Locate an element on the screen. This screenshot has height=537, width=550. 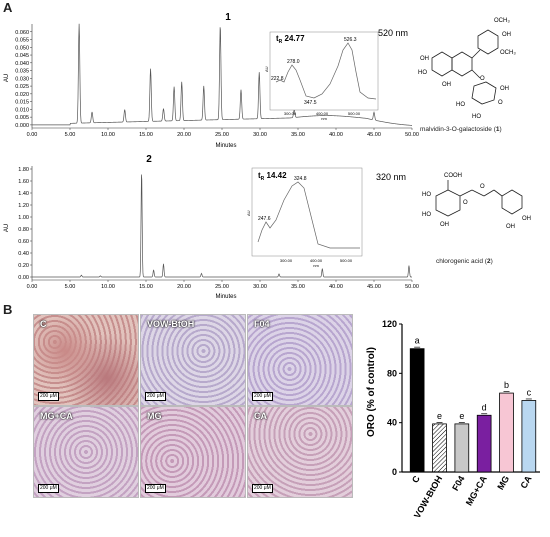
chrom2-x-tick: 25.00 is located at coordinates (222, 287).